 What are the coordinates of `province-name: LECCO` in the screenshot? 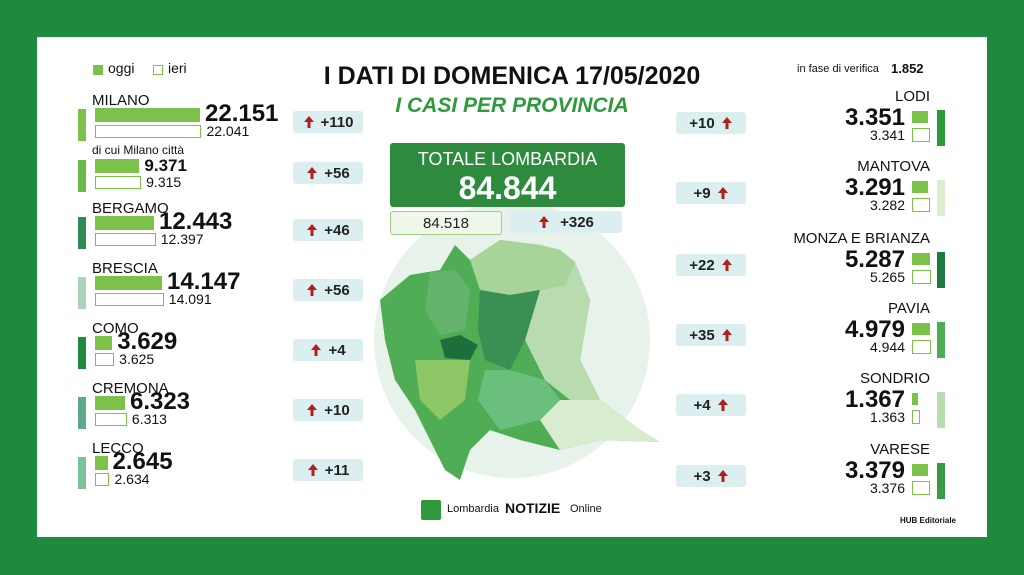 It's located at (118, 448).